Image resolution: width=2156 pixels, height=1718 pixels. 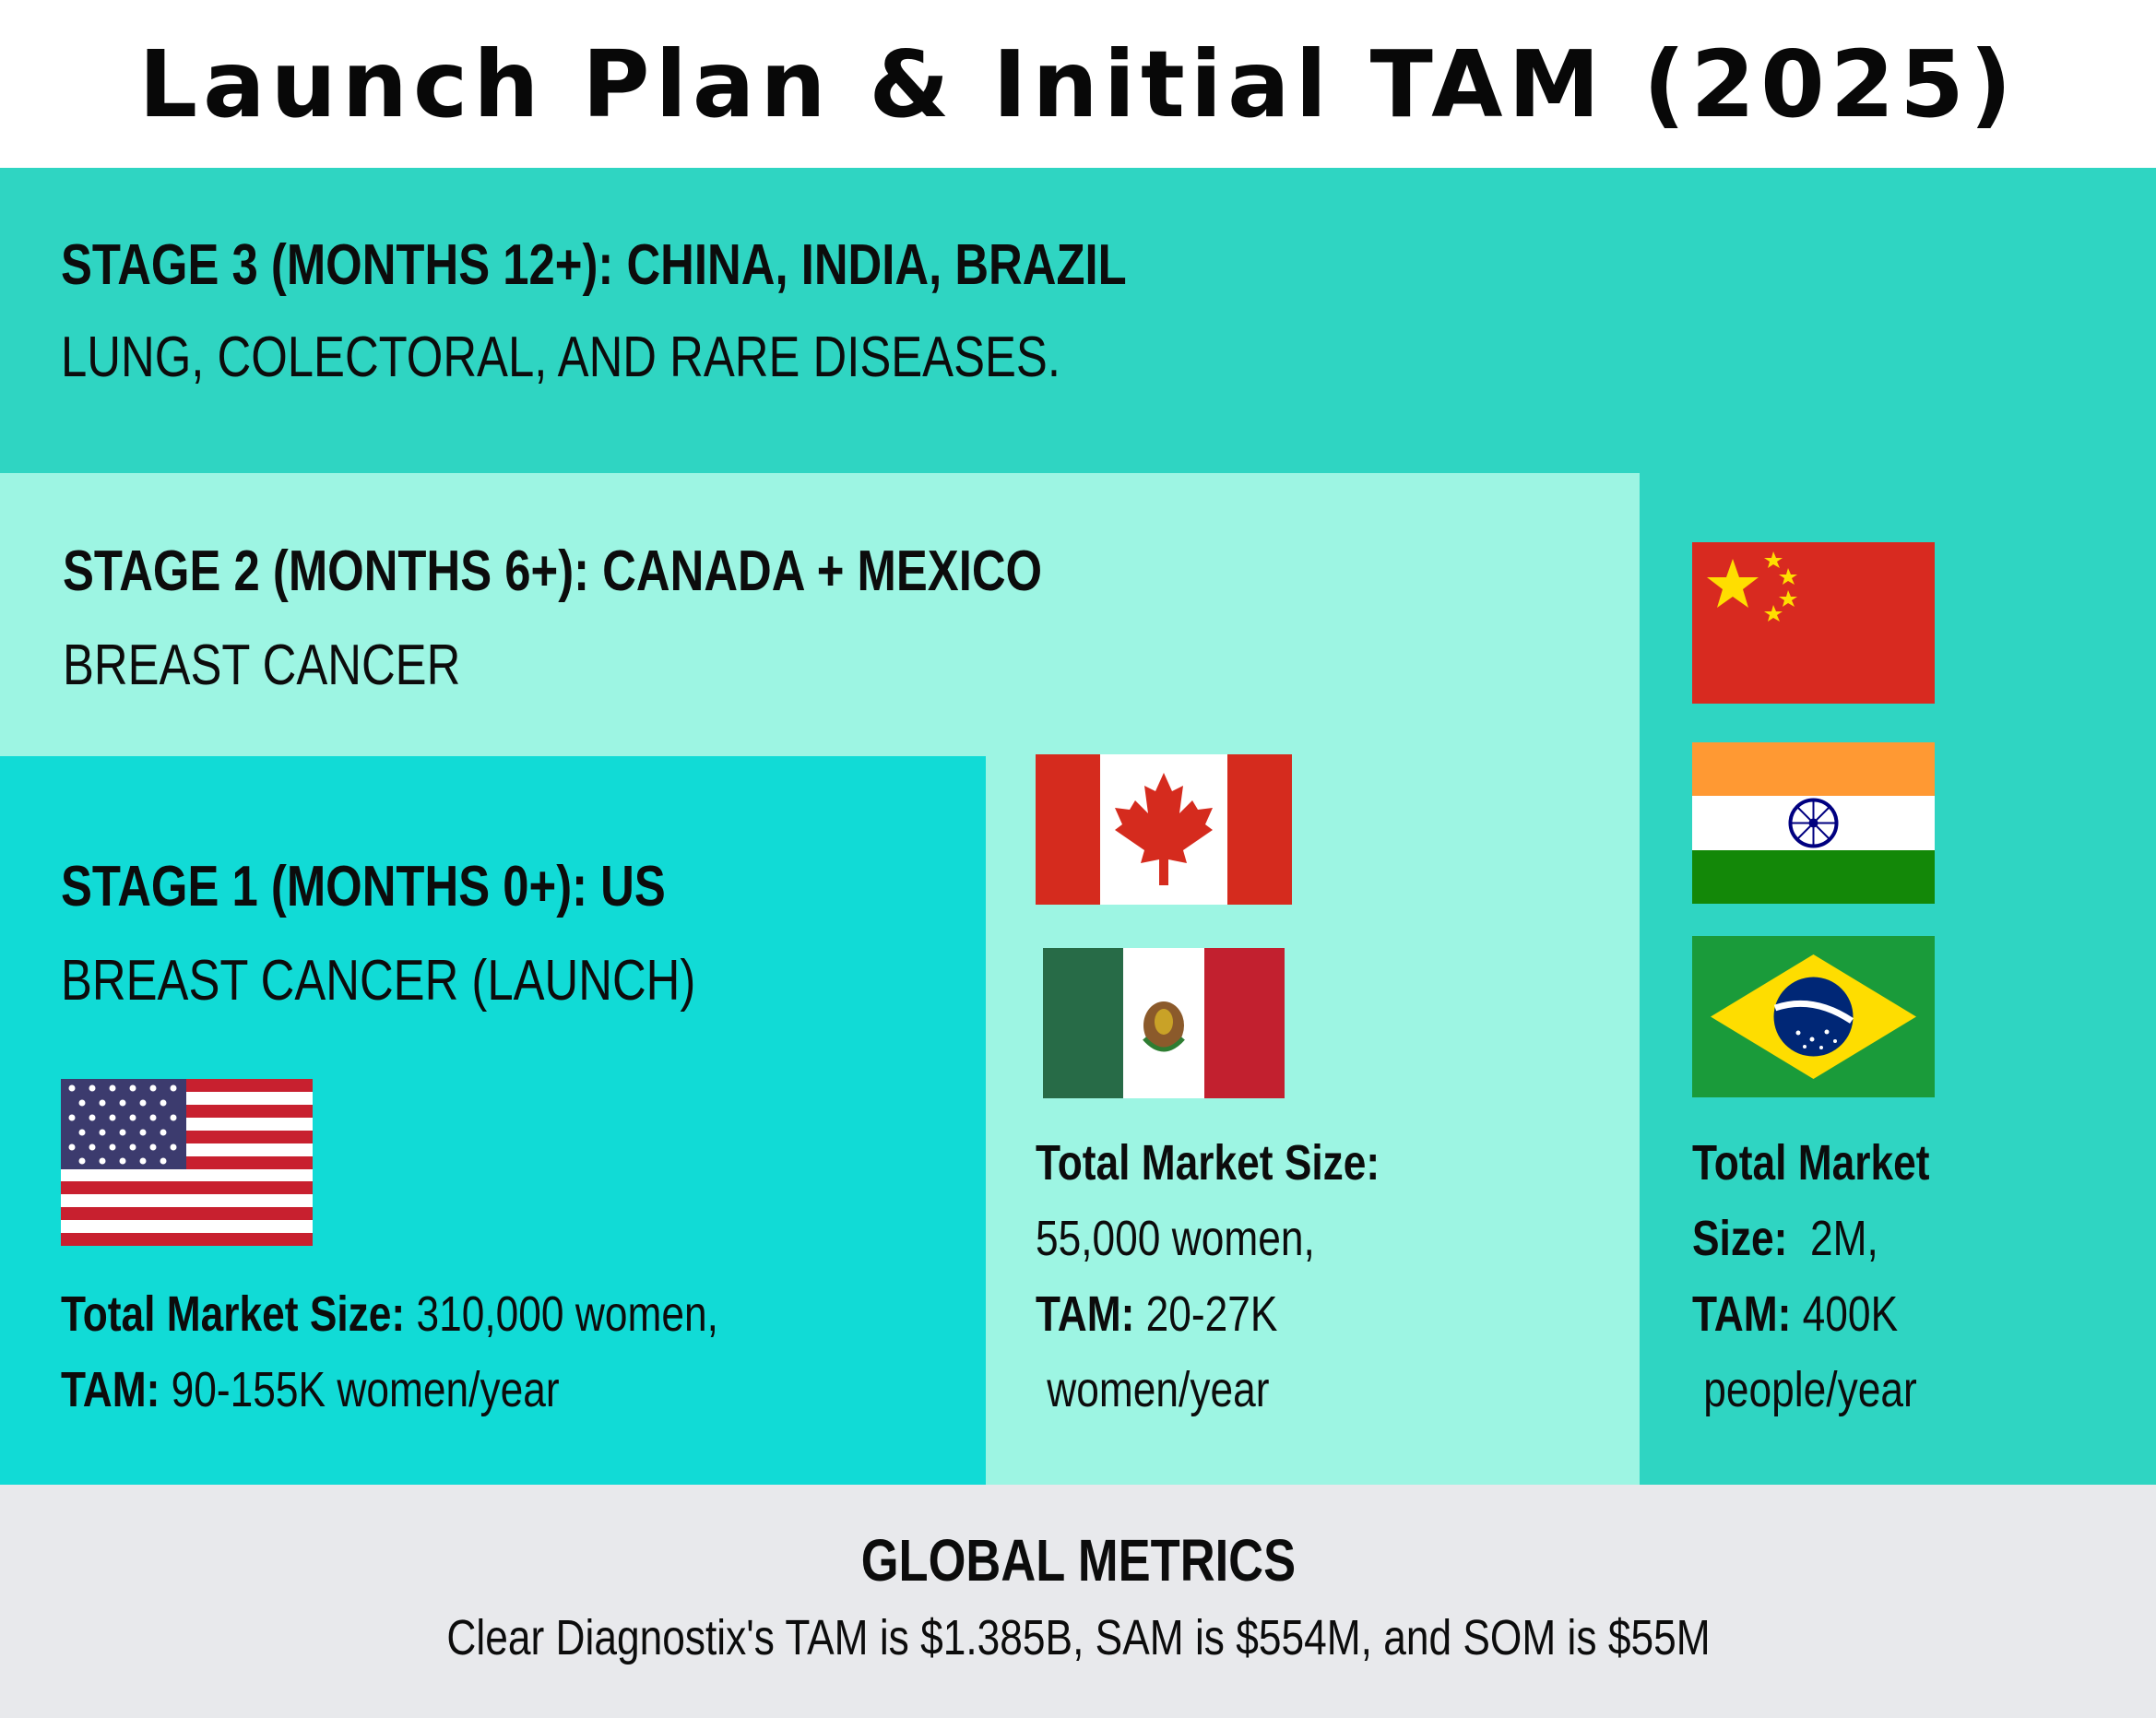 I want to click on india-flag-icon, so click(x=1814, y=823).